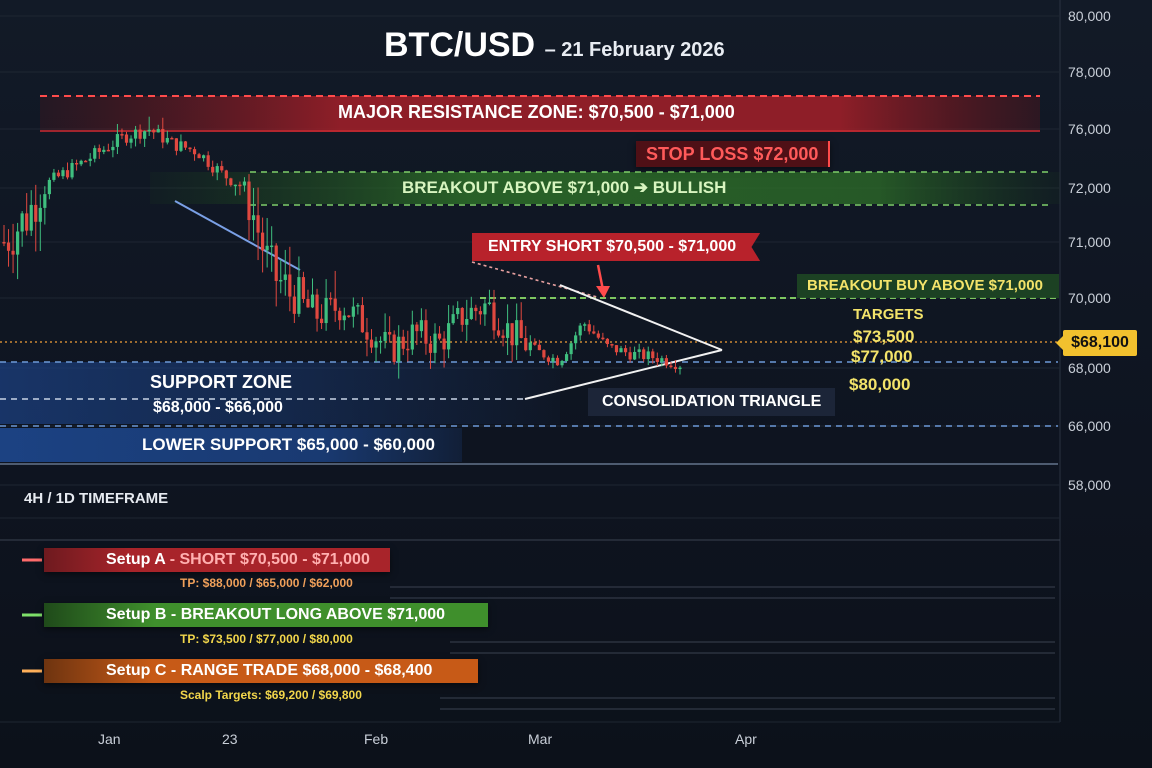 The height and width of the screenshot is (768, 1152). Describe the element at coordinates (1096, 343) in the screenshot. I see `current-price-tag: $68,100` at that location.